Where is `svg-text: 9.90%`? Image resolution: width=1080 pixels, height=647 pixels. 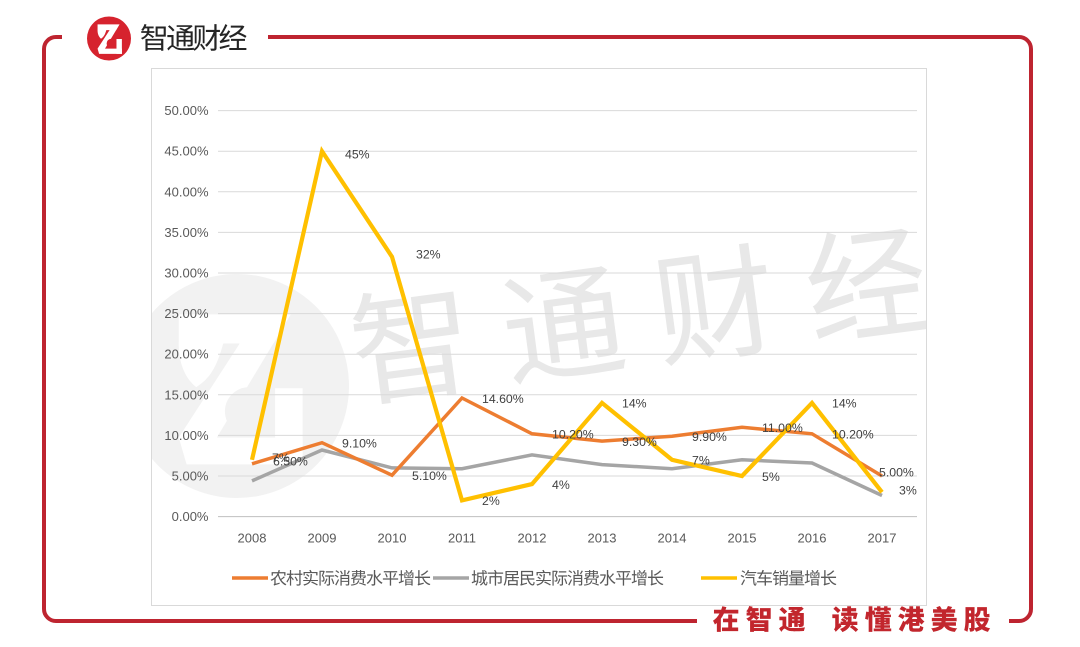 svg-text: 9.90% is located at coordinates (709, 437).